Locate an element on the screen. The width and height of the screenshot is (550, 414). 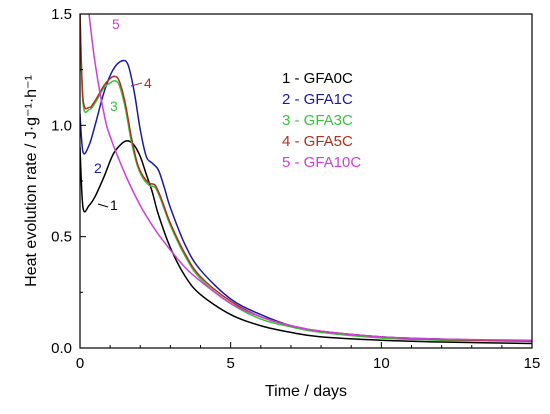
legend-entry-4: 4 - GFA5C is located at coordinates (317, 141).